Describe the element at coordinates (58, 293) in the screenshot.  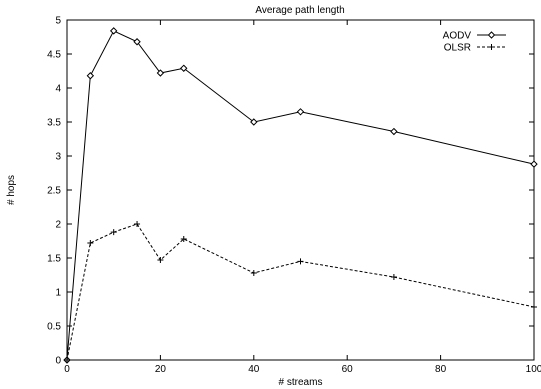
I see `y-tick-label: 1` at that location.